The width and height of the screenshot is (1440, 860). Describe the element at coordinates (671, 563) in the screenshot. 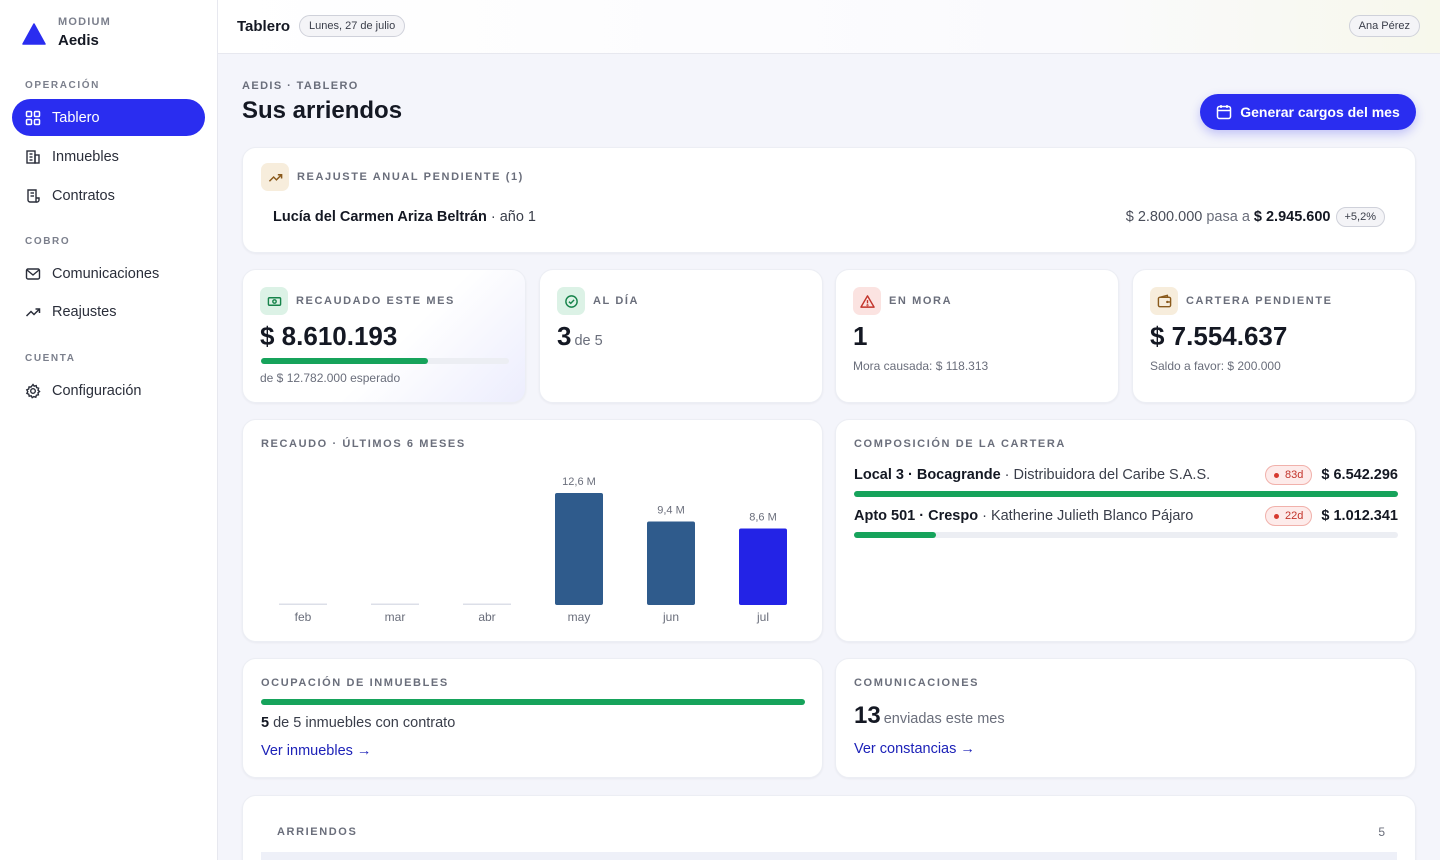

I see `chart-bar-jun` at that location.